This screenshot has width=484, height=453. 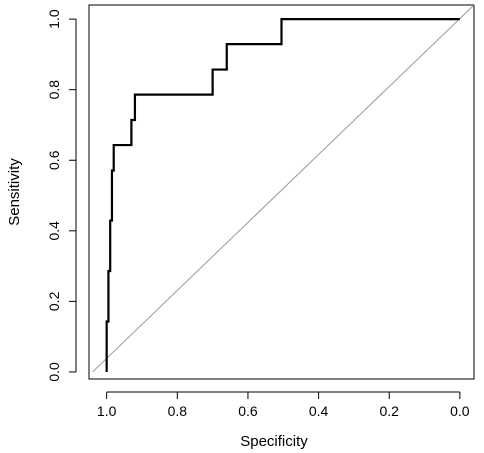 What do you see at coordinates (54, 231) in the screenshot?
I see `y-tick-label: 0.4` at bounding box center [54, 231].